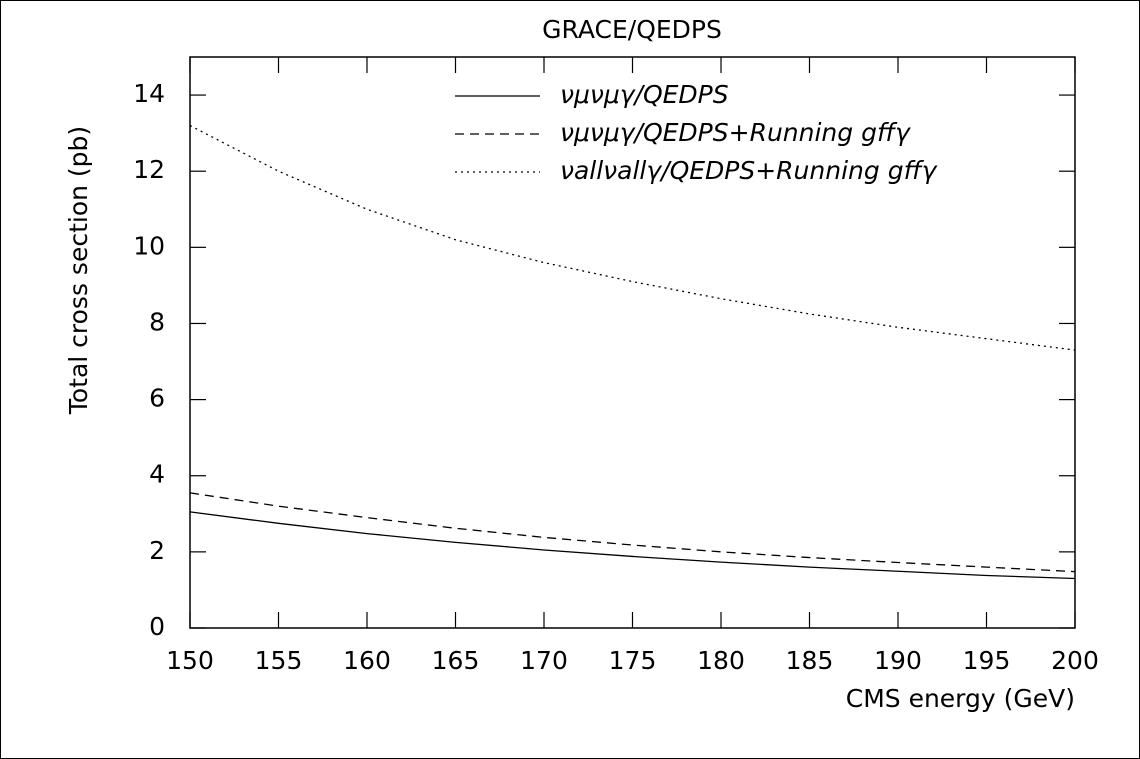 The image size is (1140, 759). Describe the element at coordinates (149, 169) in the screenshot. I see `y-tick-label: 12` at that location.